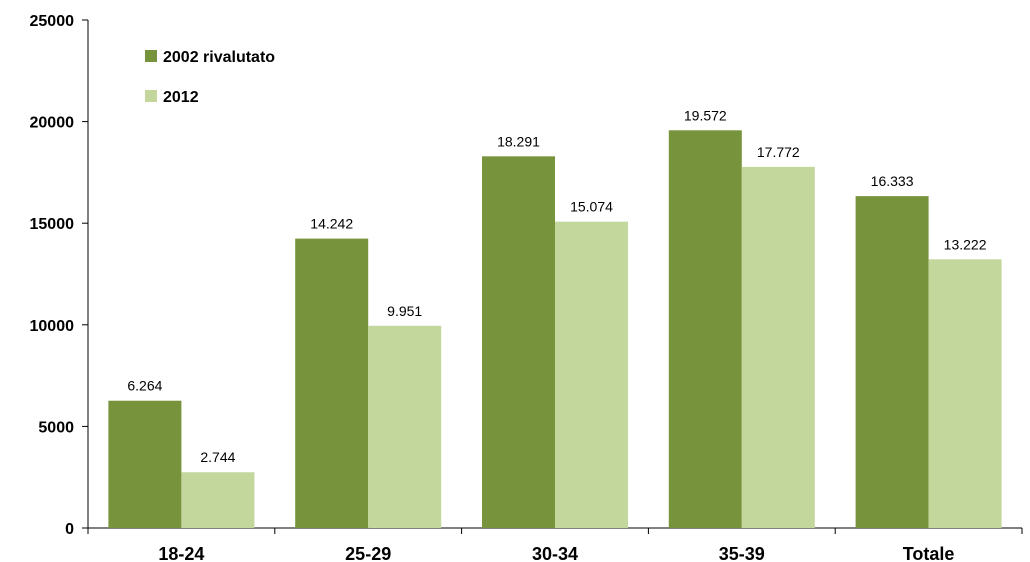 This screenshot has height=562, width=1030. Describe the element at coordinates (518, 141) in the screenshot. I see `data-label: 18.291` at that location.